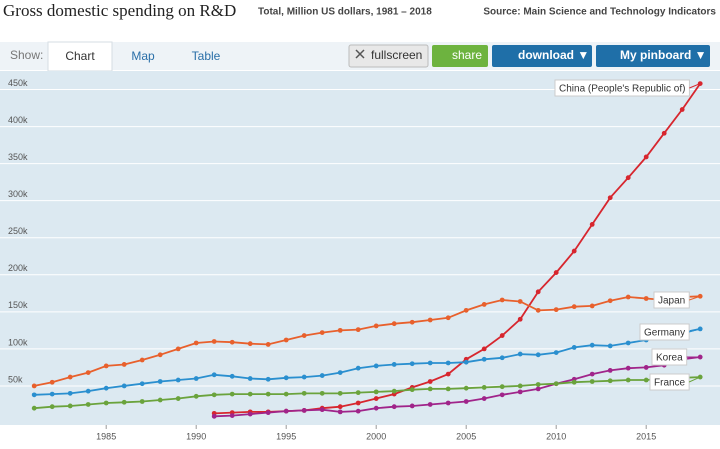 This screenshot has height=449, width=720. What do you see at coordinates (26, 55) in the screenshot?
I see `show-label: Show:` at bounding box center [26, 55].